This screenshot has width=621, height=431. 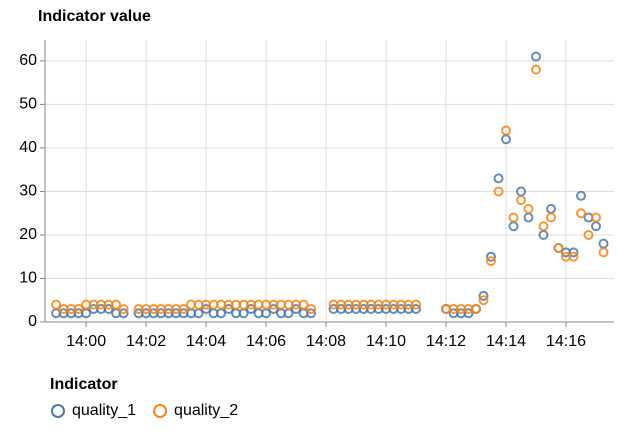 I want to click on y-tick-label: 30, so click(x=28, y=191).